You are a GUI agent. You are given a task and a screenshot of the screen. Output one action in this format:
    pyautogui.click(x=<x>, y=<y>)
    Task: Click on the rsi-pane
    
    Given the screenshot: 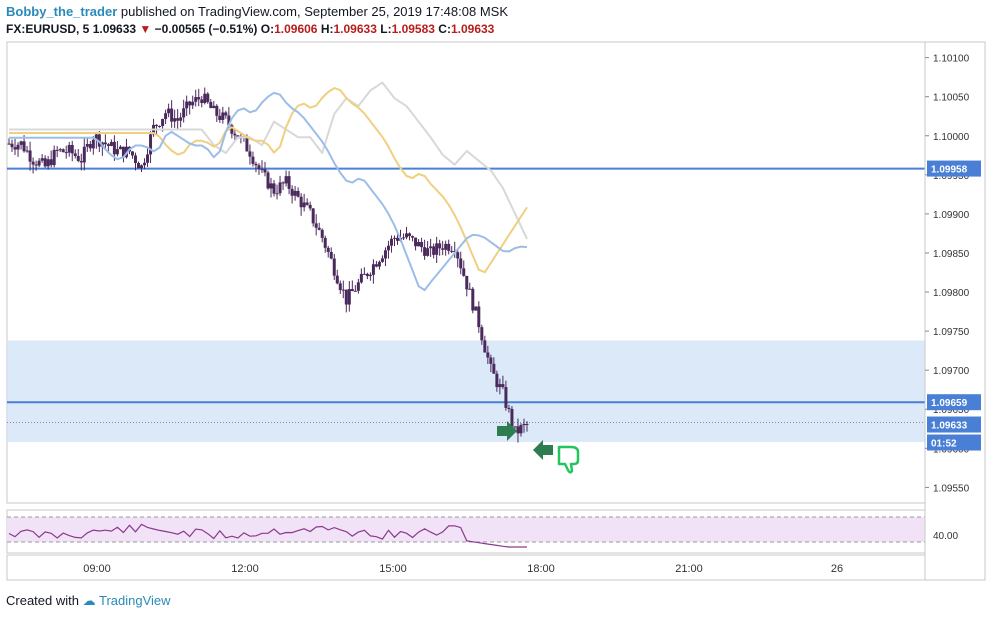 What is the action you would take?
    pyautogui.click(x=466, y=531)
    